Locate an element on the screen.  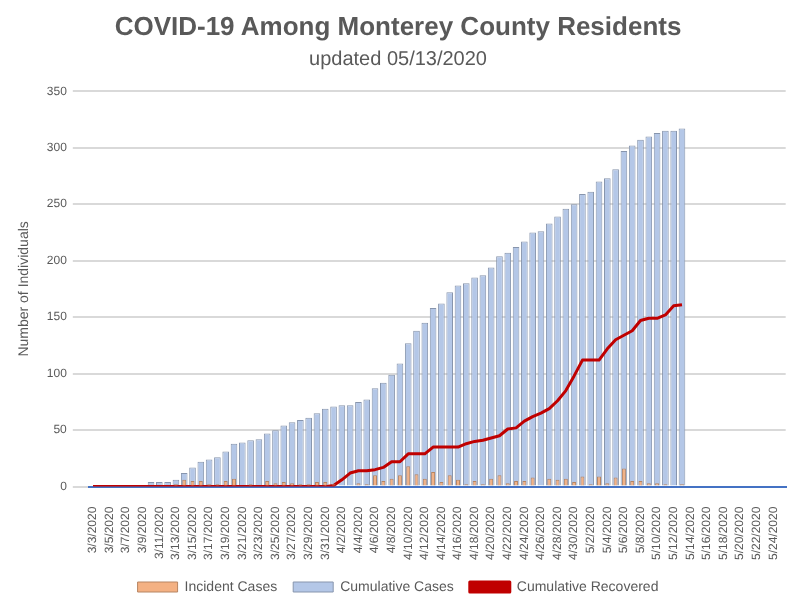
chart-title: COVID-19 Among Monterey County Residents is located at coordinates (398, 25).